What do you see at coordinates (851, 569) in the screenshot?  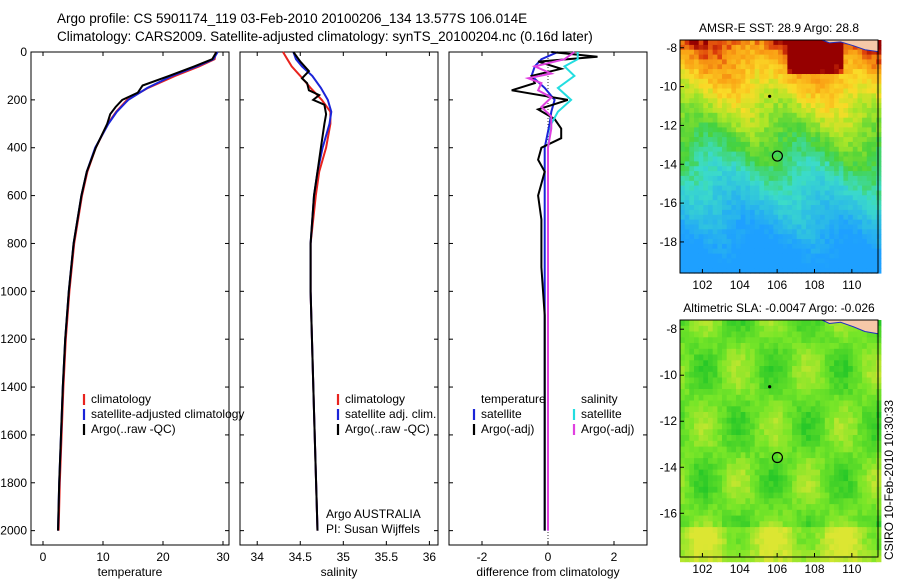 I see `sla_map-xtick-label: 110` at bounding box center [851, 569].